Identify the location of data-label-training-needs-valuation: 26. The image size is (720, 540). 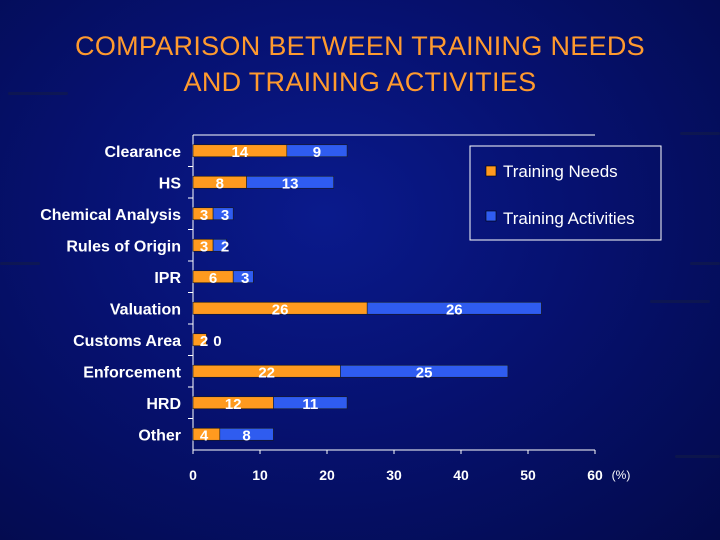
(280, 309).